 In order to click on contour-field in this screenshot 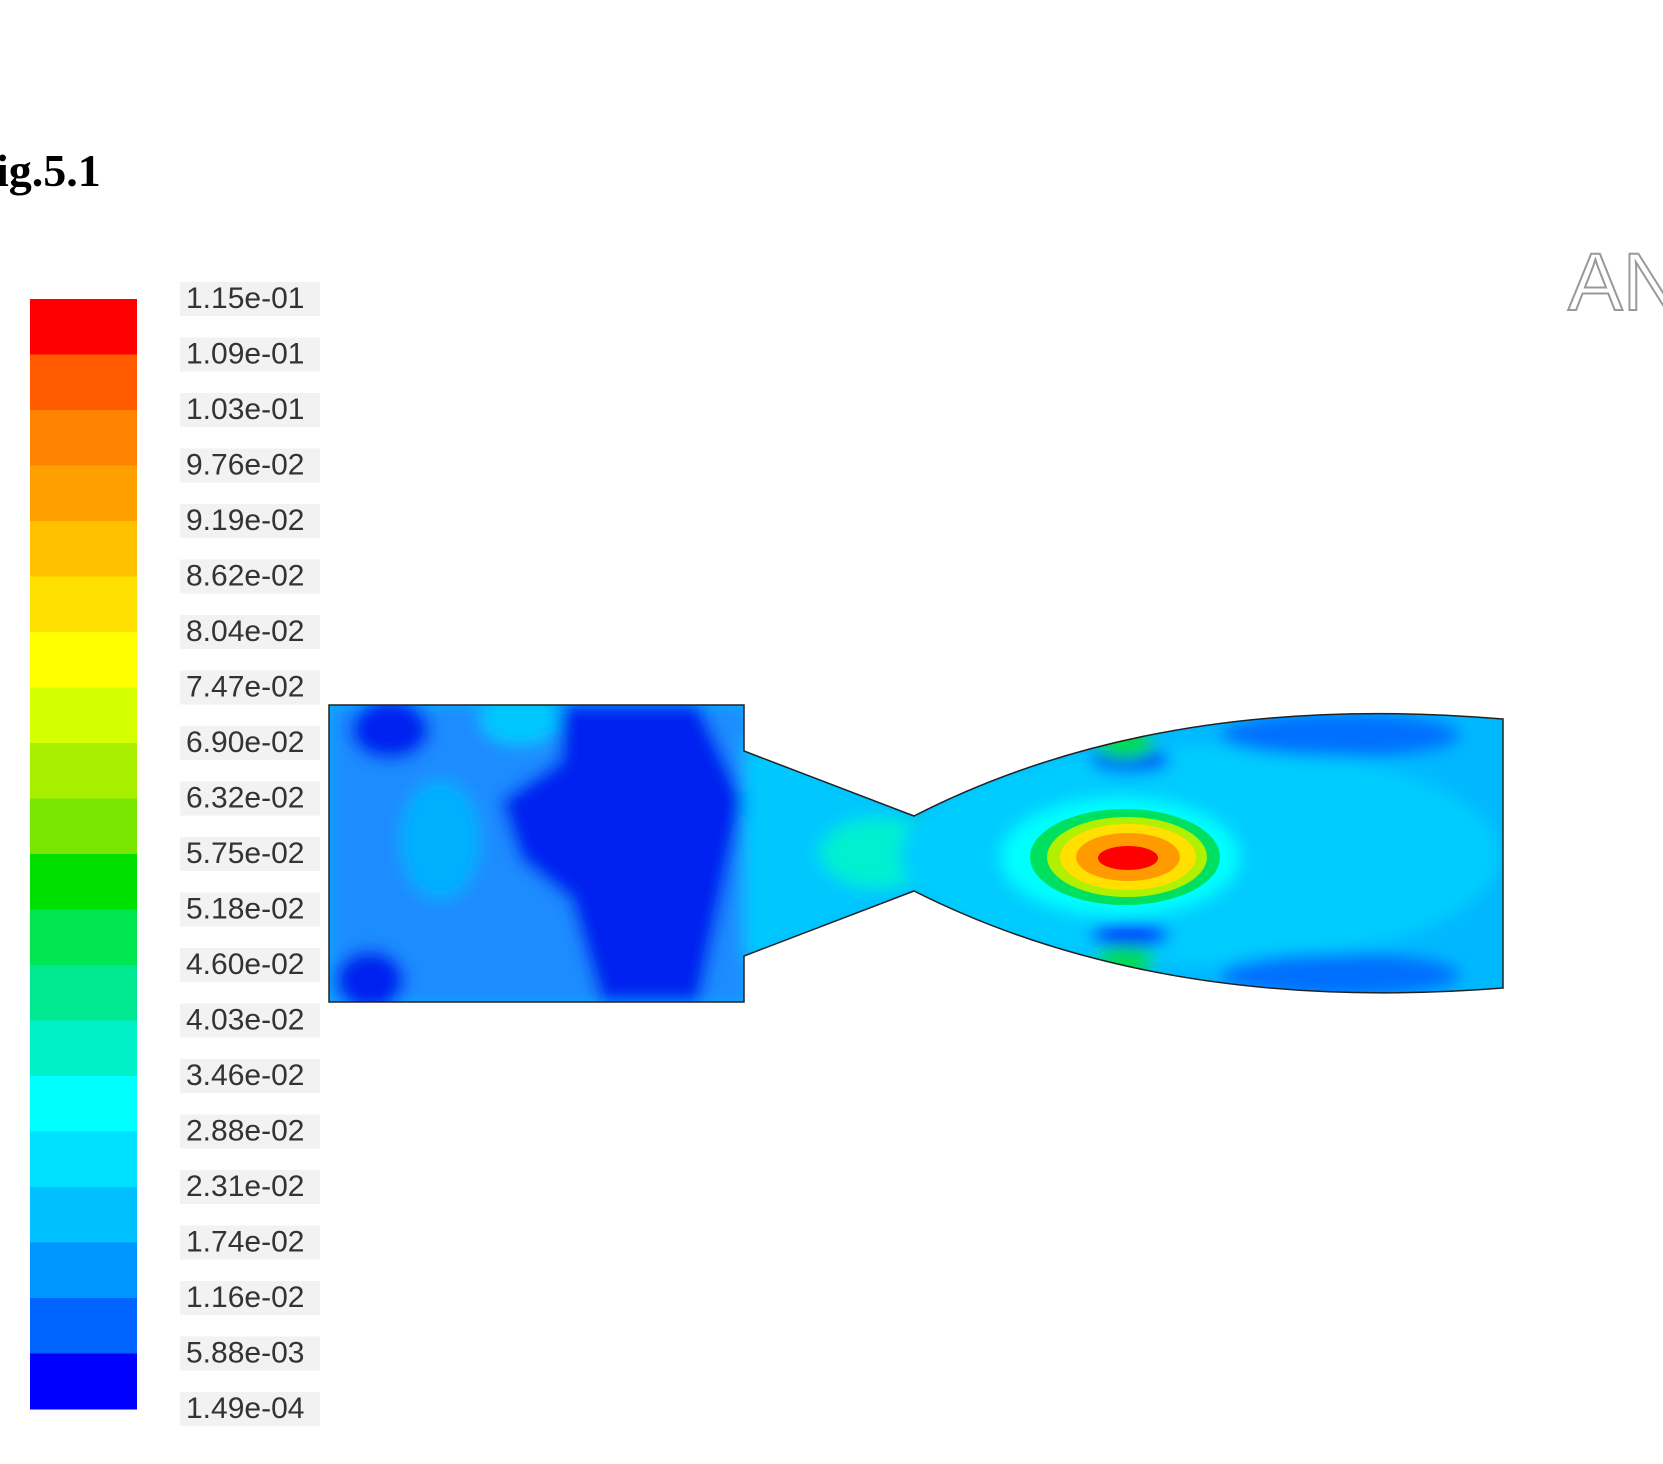, I will do `click(916, 853)`.